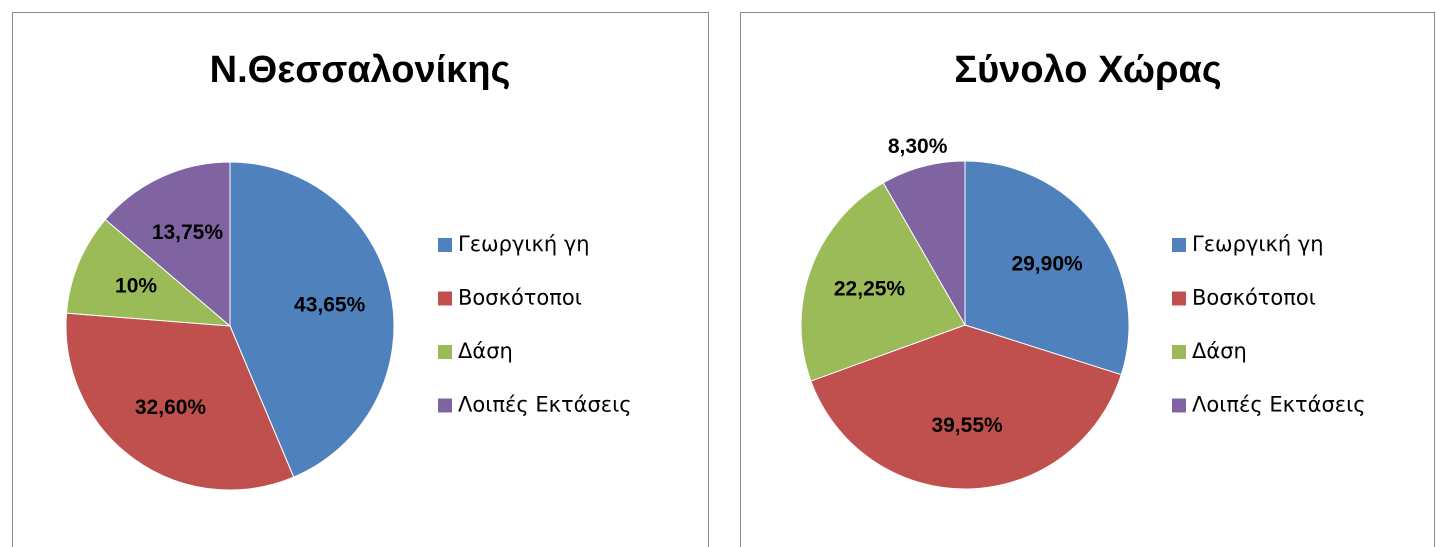 Image resolution: width=1436 pixels, height=547 pixels. I want to click on data-label: 39,55%, so click(967, 425).